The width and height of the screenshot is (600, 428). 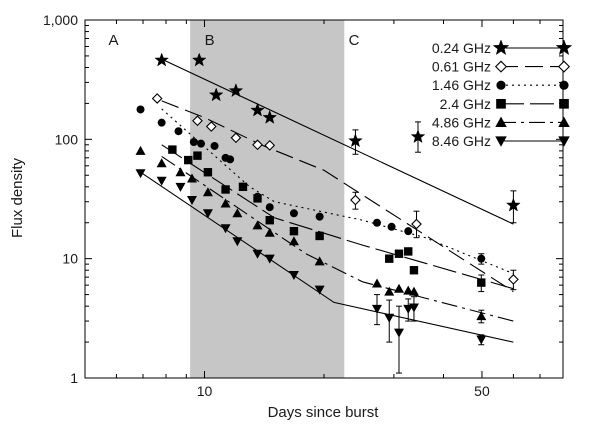 What do you see at coordinates (17, 197) in the screenshot?
I see `y-axis-label: Flux density` at bounding box center [17, 197].